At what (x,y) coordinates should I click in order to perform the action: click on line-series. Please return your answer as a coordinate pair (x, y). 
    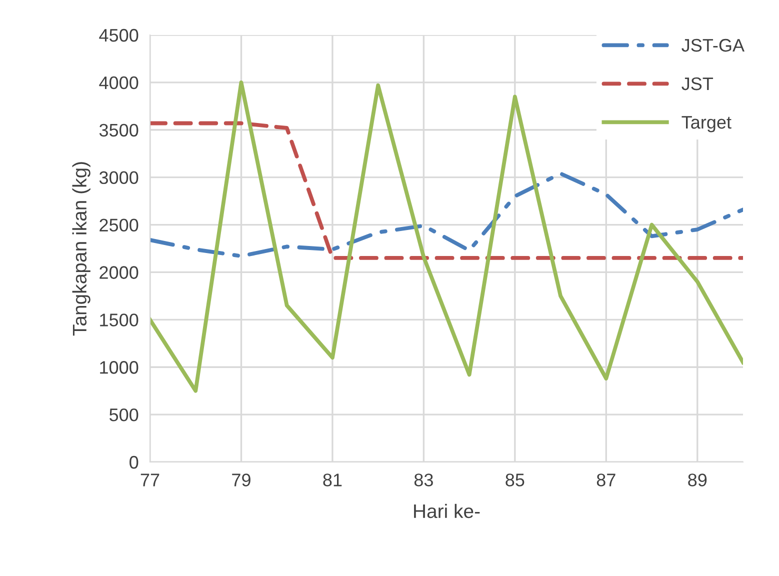
    Looking at the image, I should click on (446, 215).